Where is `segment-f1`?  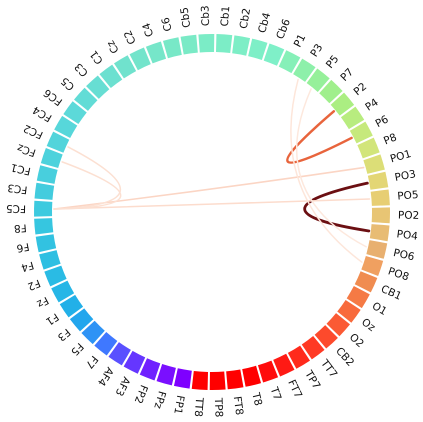
segment-f1 is located at coordinates (71, 306).